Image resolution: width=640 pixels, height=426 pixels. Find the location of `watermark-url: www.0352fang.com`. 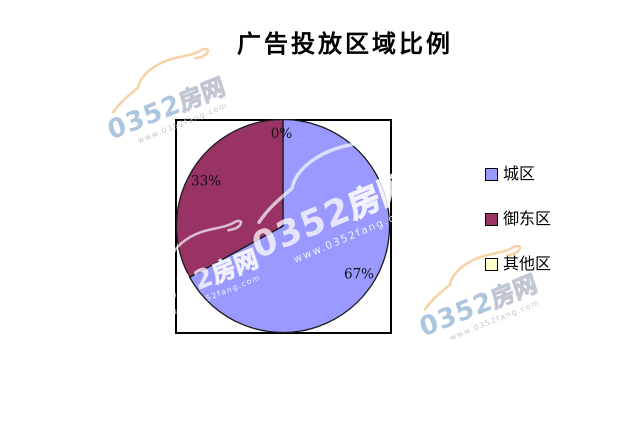

watermark-url: www.0352fang.com is located at coordinates (495, 320).